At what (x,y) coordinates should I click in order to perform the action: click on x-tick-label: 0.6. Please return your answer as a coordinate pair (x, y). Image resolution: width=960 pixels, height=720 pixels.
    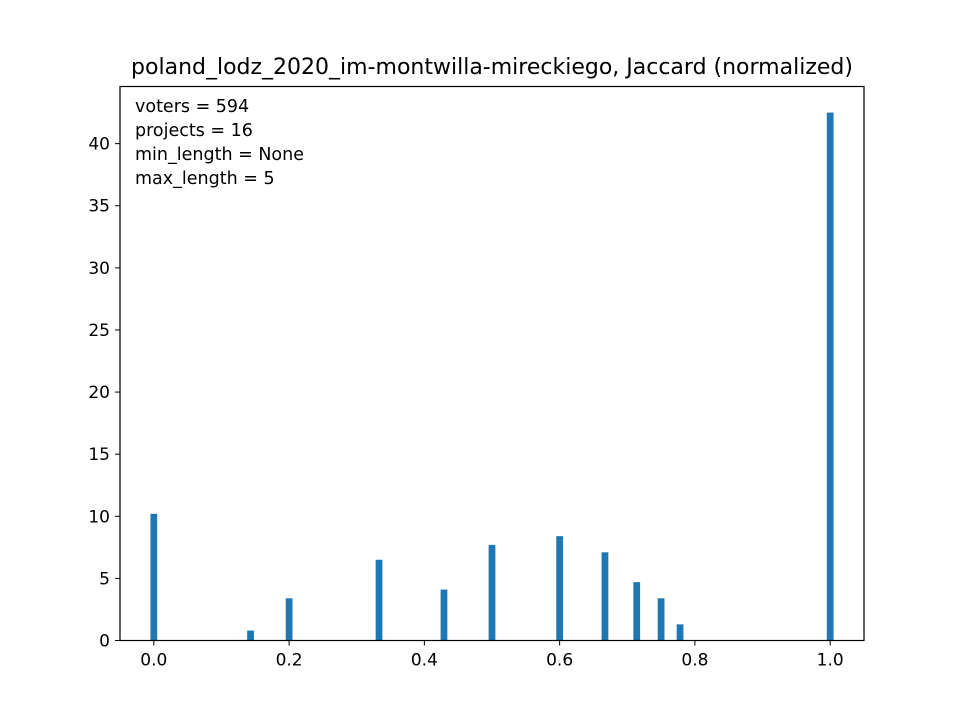
    Looking at the image, I should click on (559, 661).